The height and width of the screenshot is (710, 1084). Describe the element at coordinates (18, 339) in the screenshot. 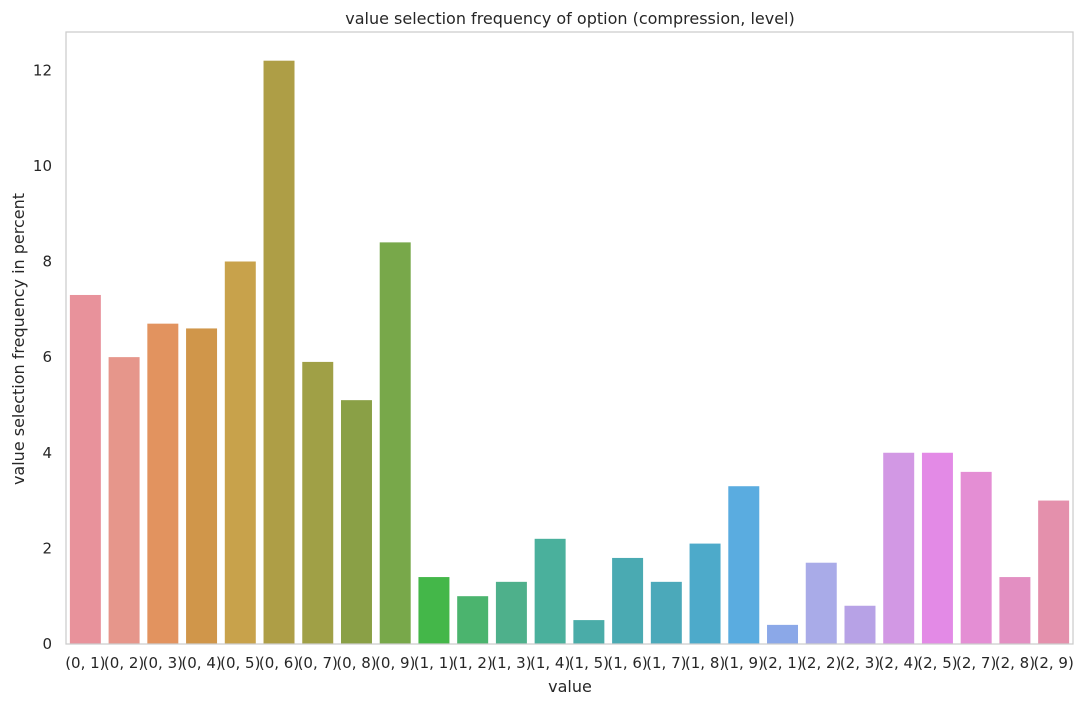

I see `y-axis-label: value selection frequency in percent` at that location.